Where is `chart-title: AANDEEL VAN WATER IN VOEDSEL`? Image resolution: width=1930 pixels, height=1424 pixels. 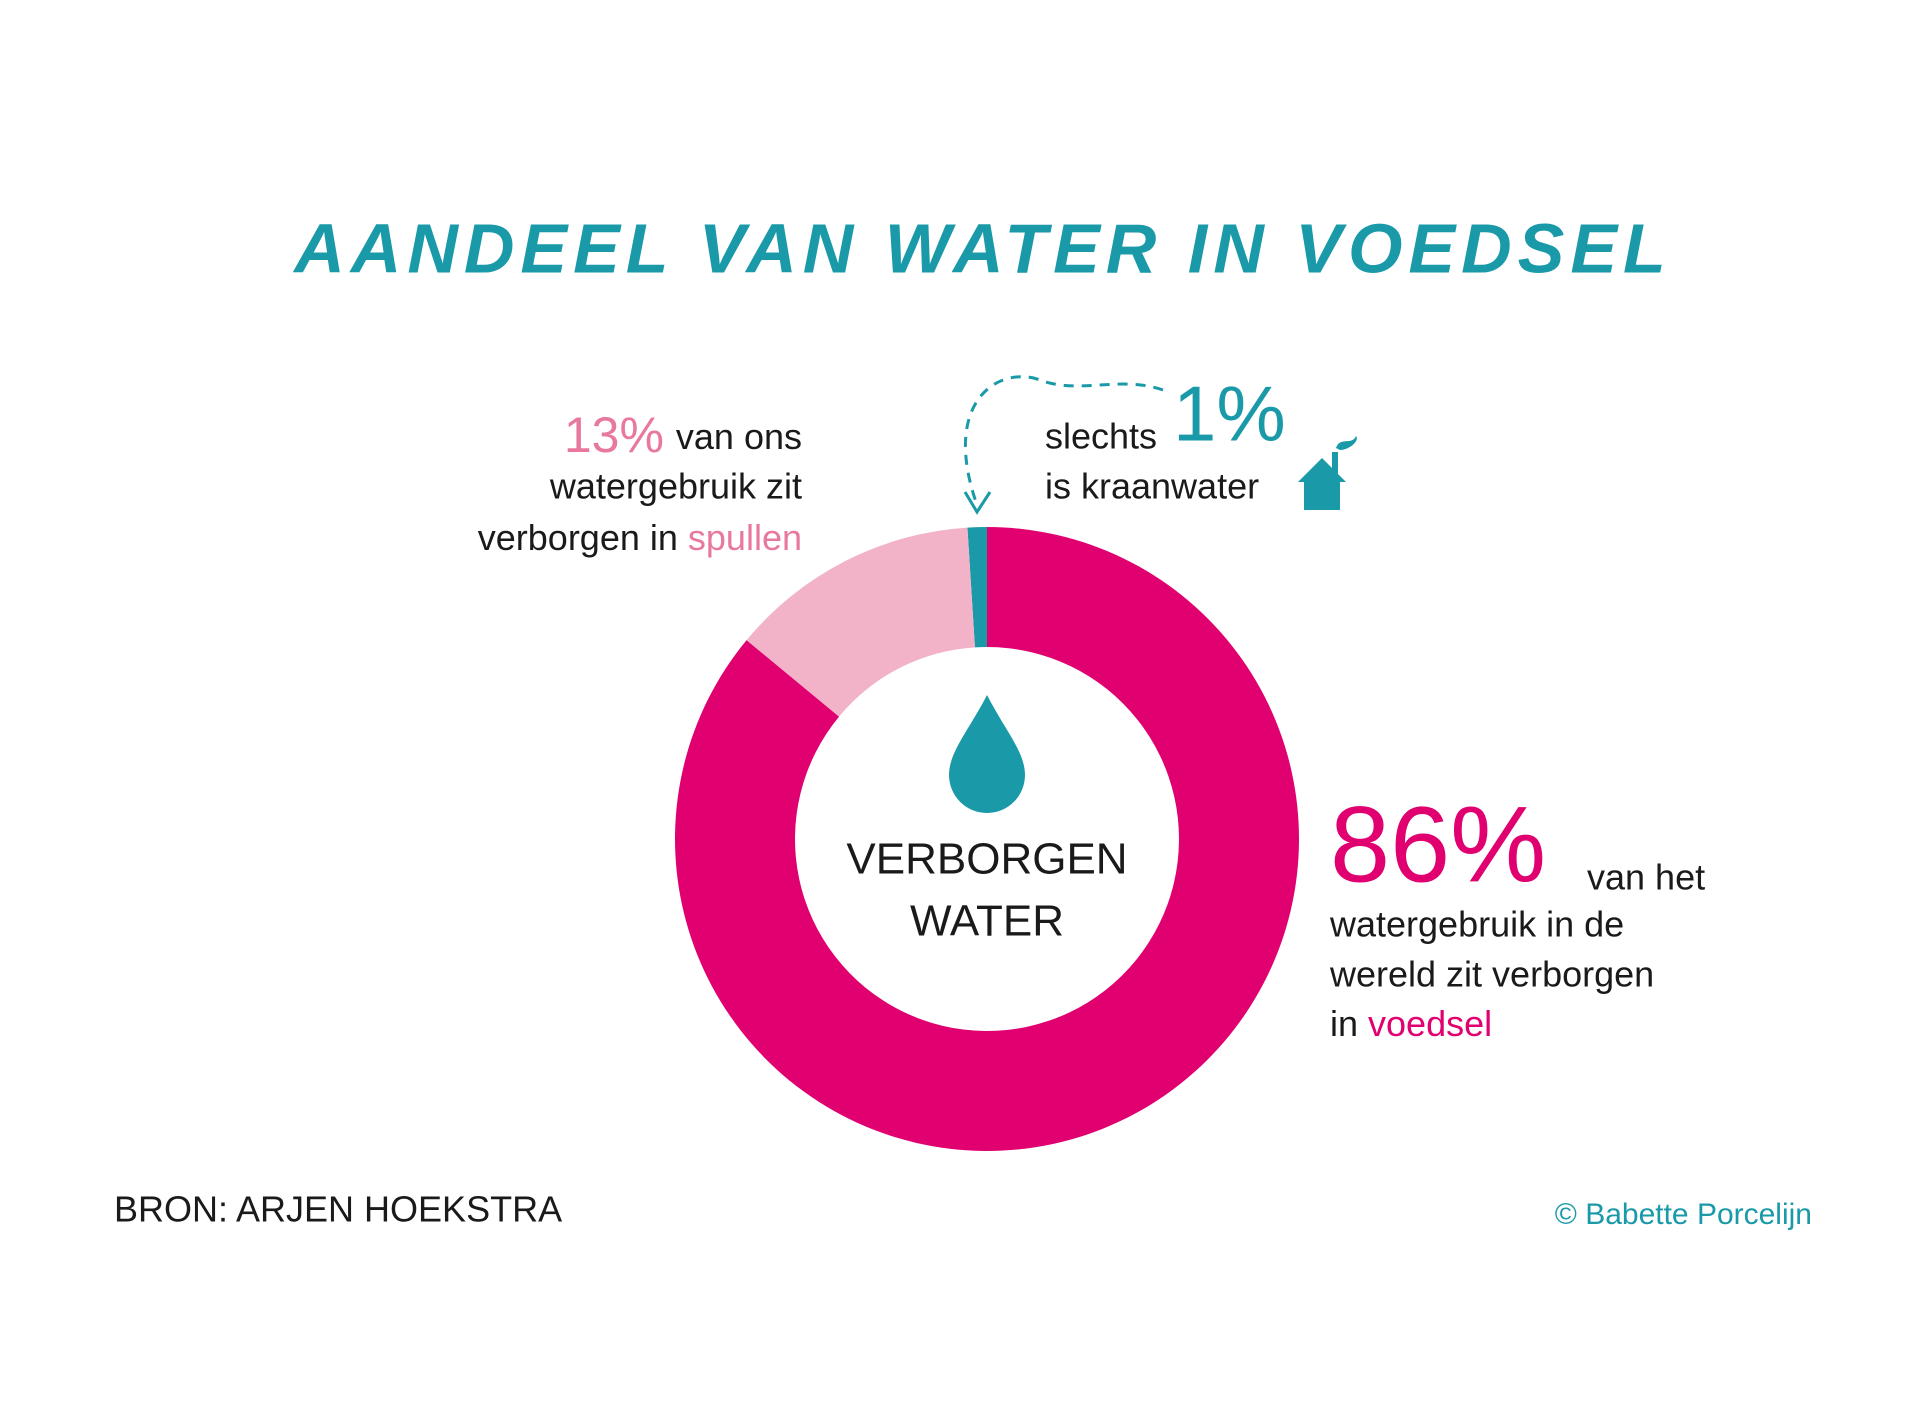 chart-title: AANDEEL VAN WATER IN VOEDSEL is located at coordinates (982, 248).